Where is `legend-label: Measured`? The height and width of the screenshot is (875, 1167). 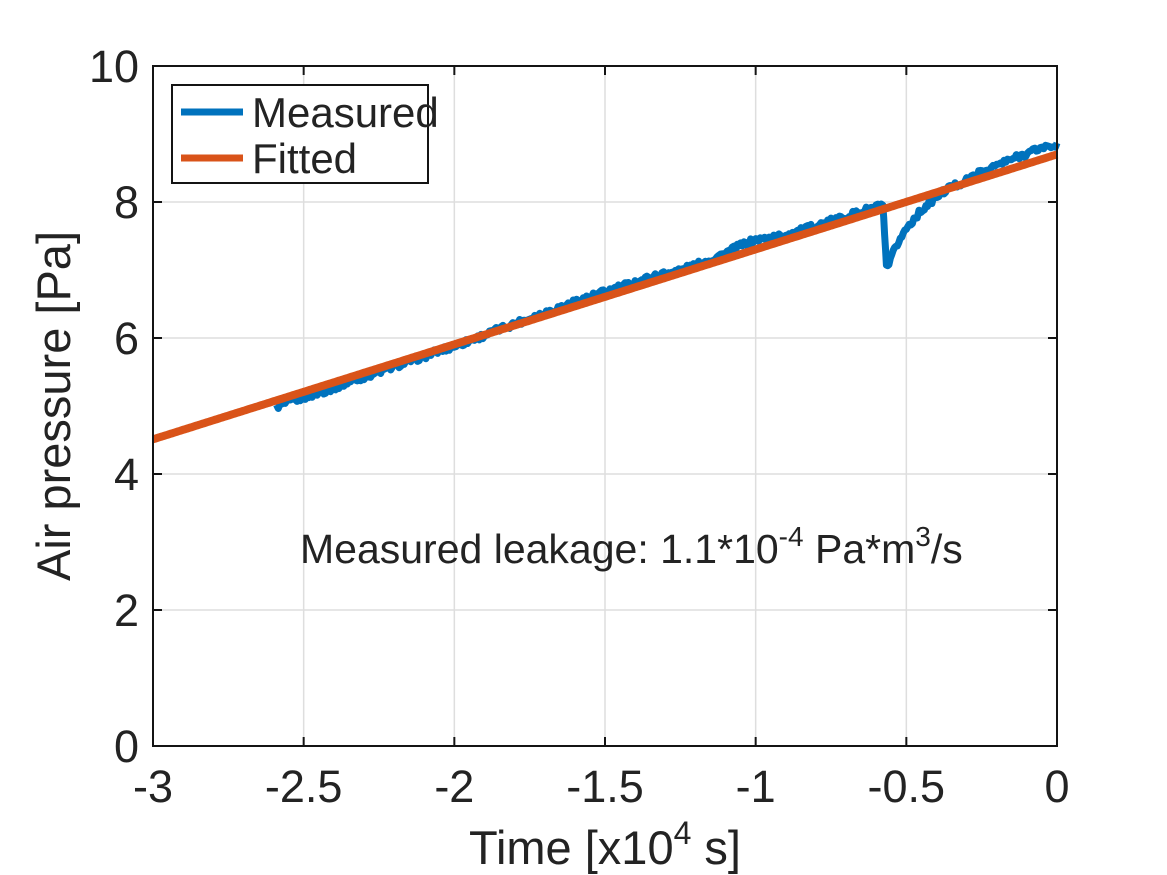
legend-label: Measured is located at coordinates (345, 112).